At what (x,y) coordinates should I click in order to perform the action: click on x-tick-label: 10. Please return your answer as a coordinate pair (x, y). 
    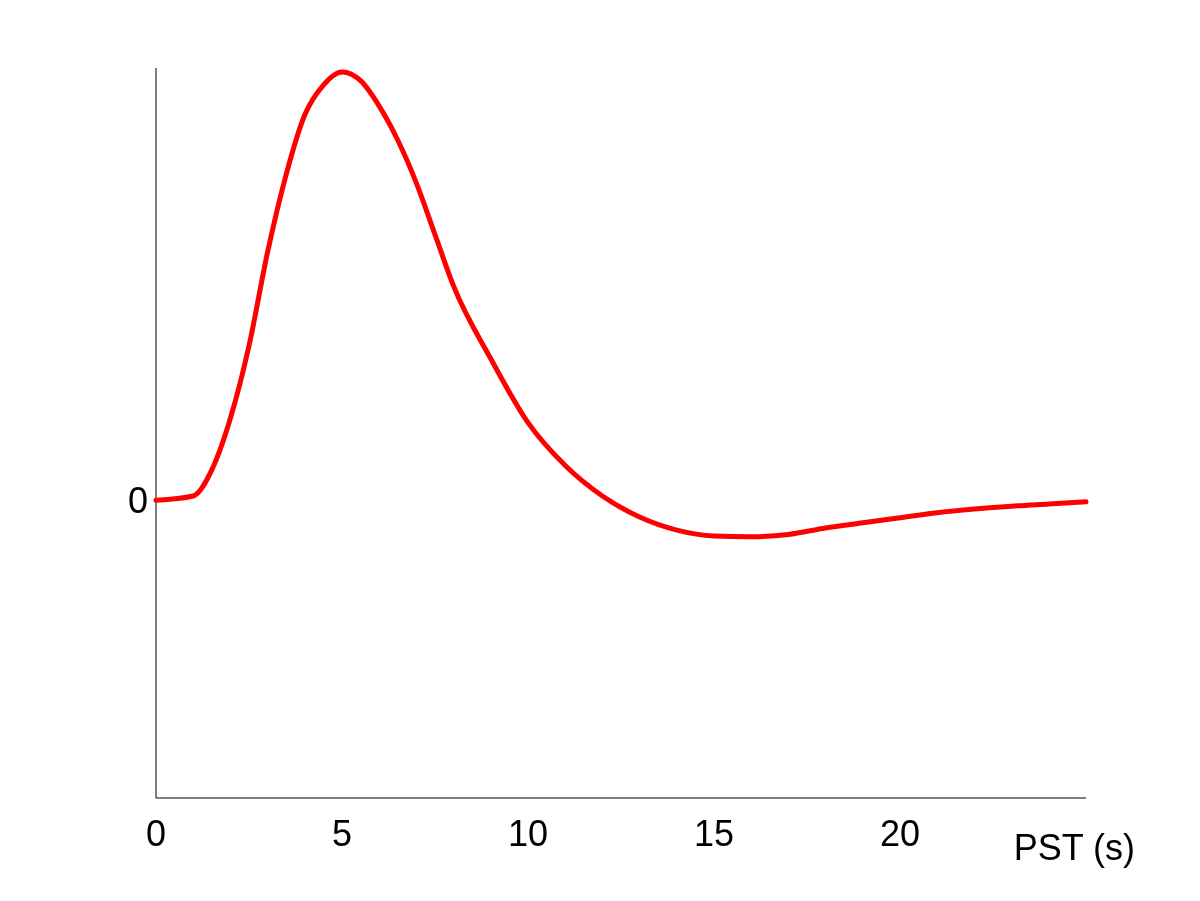
    Looking at the image, I should click on (528, 833).